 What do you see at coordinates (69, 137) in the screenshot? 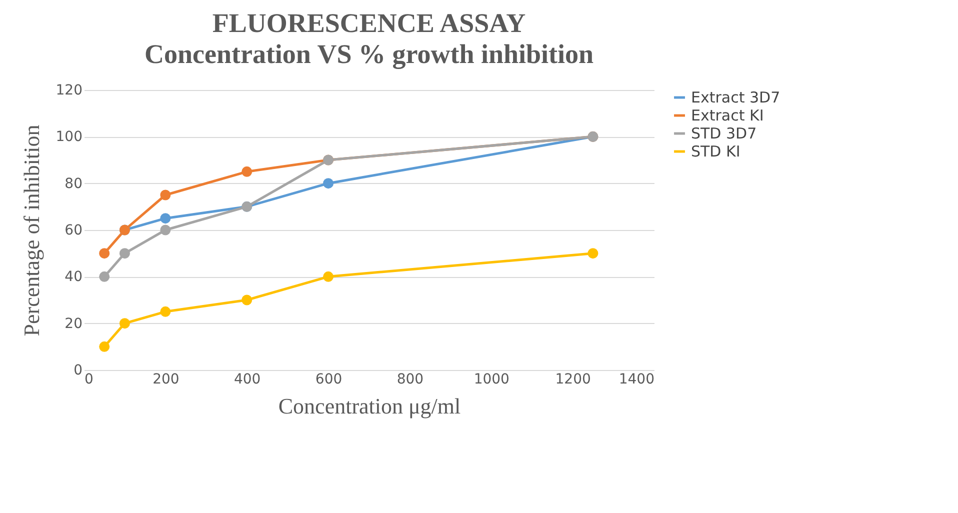
I see `y-tick-label: 100` at bounding box center [69, 137].